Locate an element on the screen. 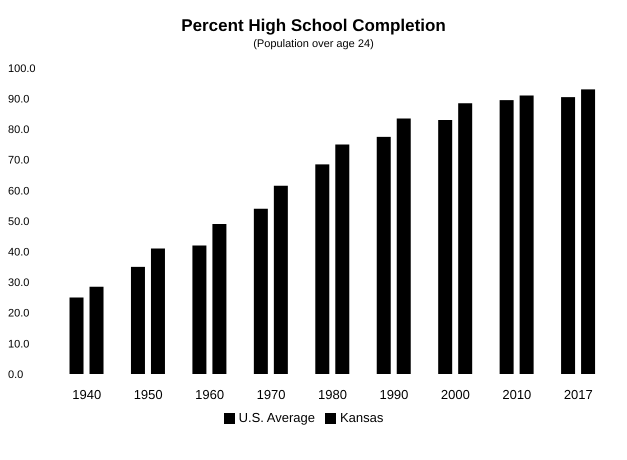 The height and width of the screenshot is (460, 627). y-tick-label: 80.0 is located at coordinates (19, 130).